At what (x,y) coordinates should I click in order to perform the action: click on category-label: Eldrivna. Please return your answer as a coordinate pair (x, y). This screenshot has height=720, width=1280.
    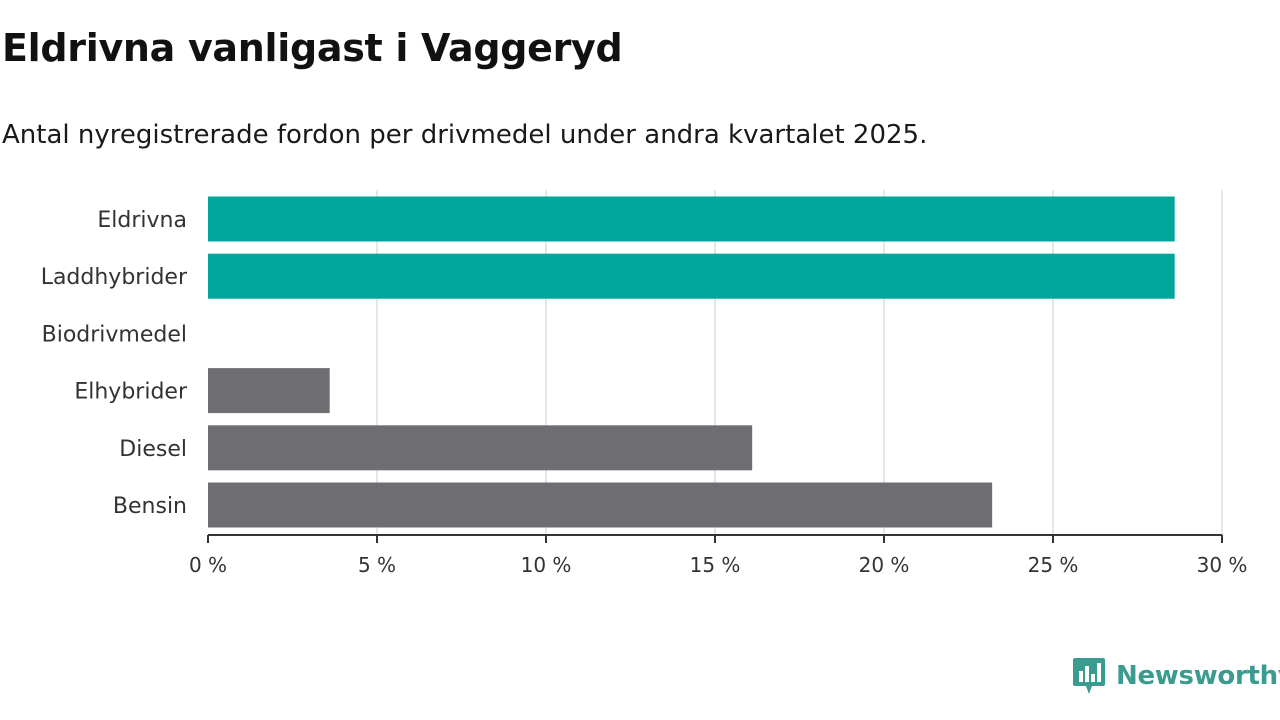
    Looking at the image, I should click on (142, 220).